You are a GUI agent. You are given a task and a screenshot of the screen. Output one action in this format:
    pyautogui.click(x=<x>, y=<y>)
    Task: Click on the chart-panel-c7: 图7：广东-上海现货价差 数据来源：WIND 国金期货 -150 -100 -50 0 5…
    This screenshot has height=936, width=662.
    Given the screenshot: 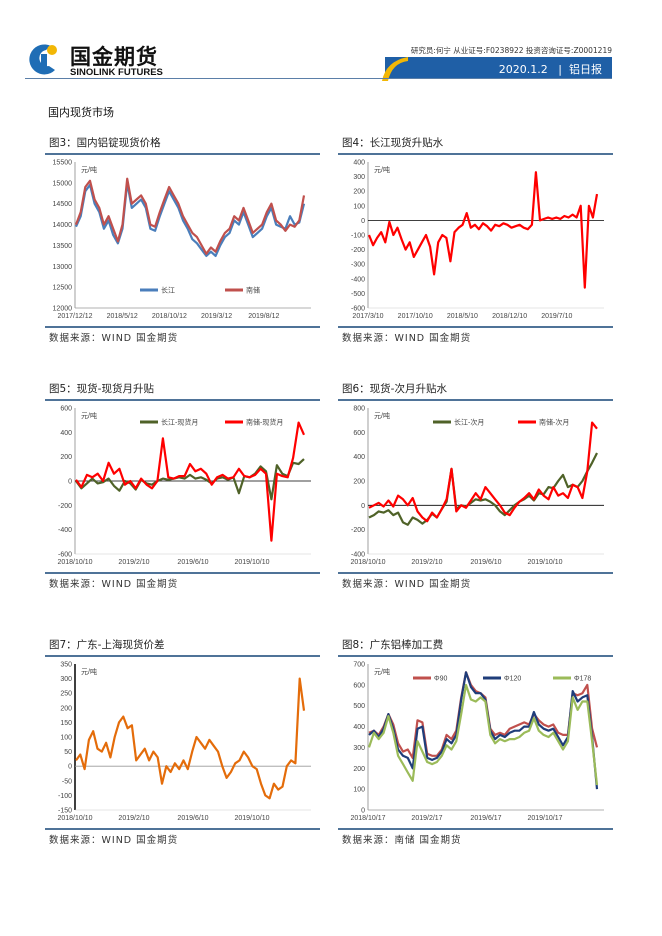 What is the action you would take?
    pyautogui.click(x=182, y=741)
    